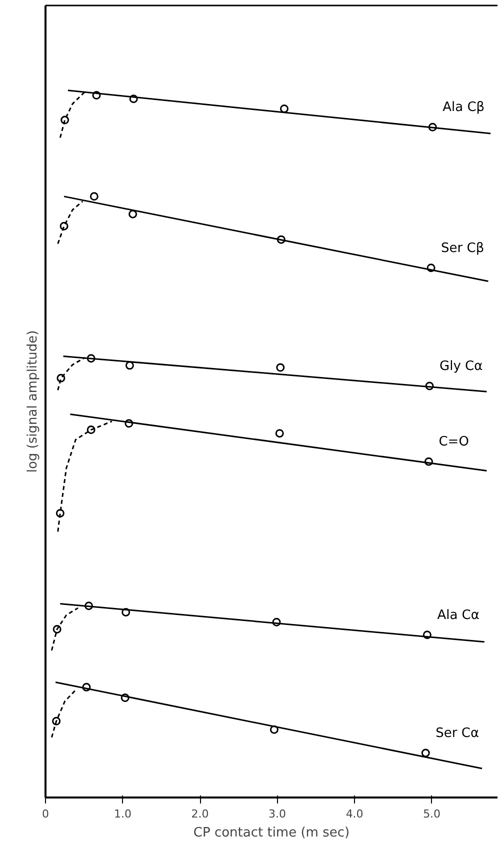  Describe the element at coordinates (33, 401) in the screenshot. I see `y-axis-title: log (signal amplitude)` at that location.